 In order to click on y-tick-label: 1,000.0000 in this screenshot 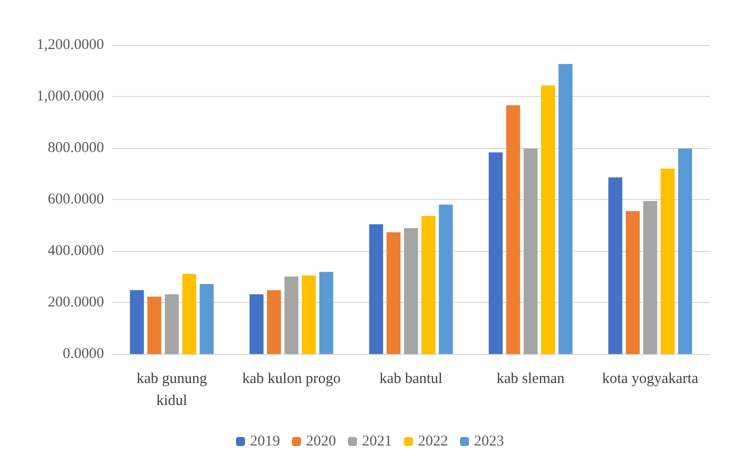, I will do `click(70, 96)`.